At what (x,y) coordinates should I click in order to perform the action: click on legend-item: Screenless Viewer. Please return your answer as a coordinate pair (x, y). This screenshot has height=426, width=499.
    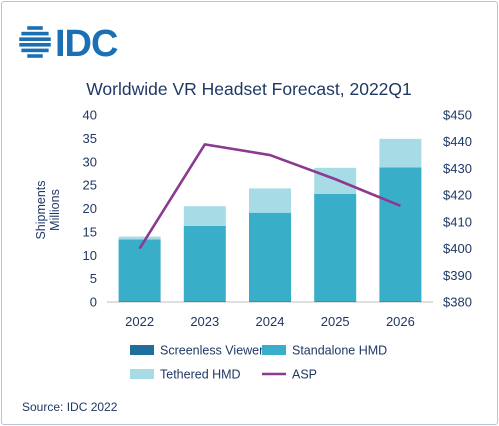
    Looking at the image, I should click on (196, 351).